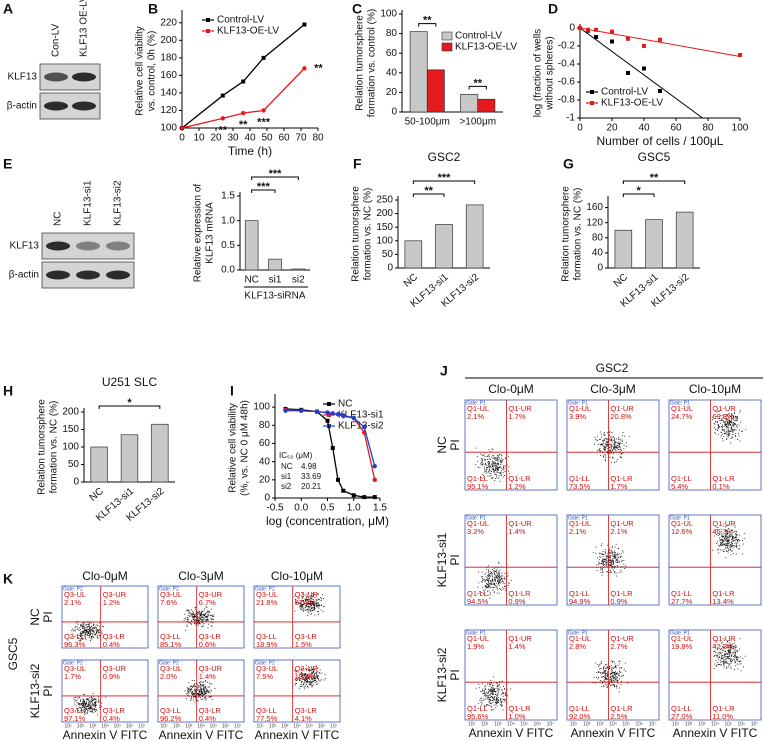 The width and height of the screenshot is (764, 741). Describe the element at coordinates (520, 523) in the screenshot. I see `quadrant-name: Q1-UR` at that location.